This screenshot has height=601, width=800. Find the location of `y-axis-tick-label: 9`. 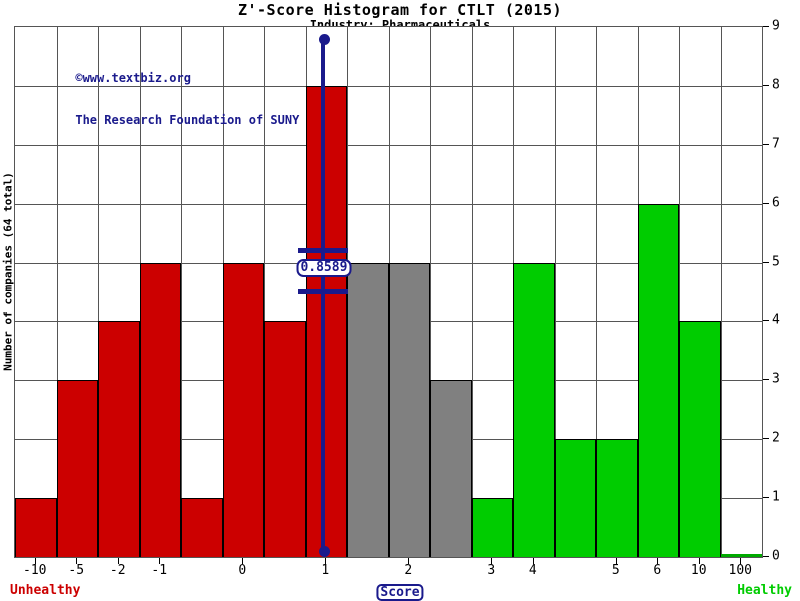

y-axis-tick-label: 9 is located at coordinates (776, 26).